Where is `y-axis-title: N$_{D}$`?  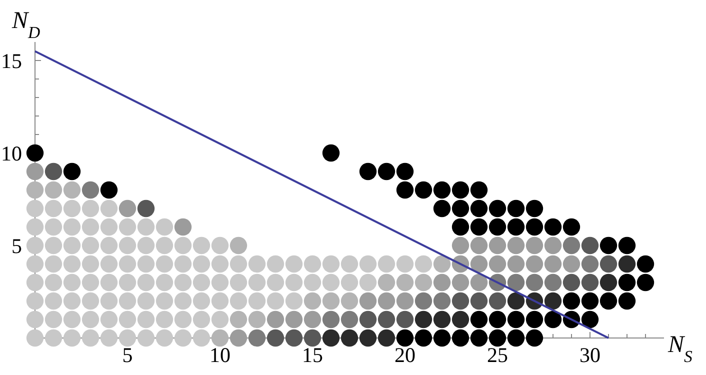 y-axis-title: N$_{D}$ is located at coordinates (25, 25).